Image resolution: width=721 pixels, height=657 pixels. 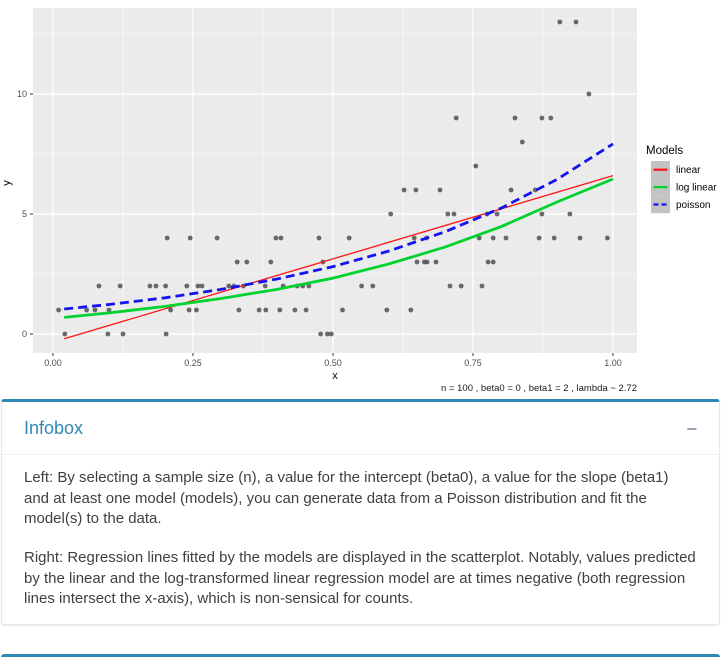 What do you see at coordinates (473, 363) in the screenshot?
I see `x-axis-tick-label: 0.75` at bounding box center [473, 363].